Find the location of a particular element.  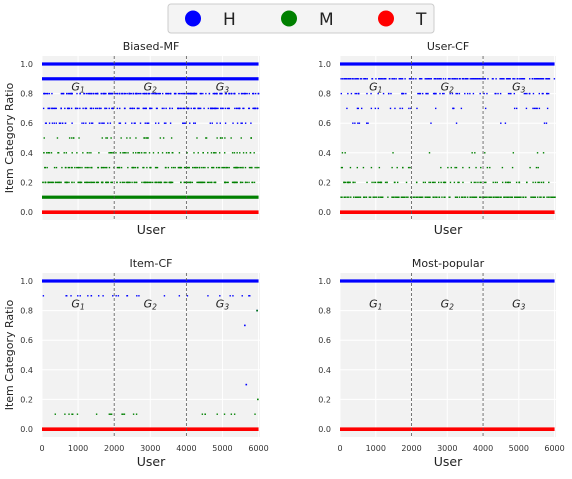

panel-title: User-CF is located at coordinates (448, 46).